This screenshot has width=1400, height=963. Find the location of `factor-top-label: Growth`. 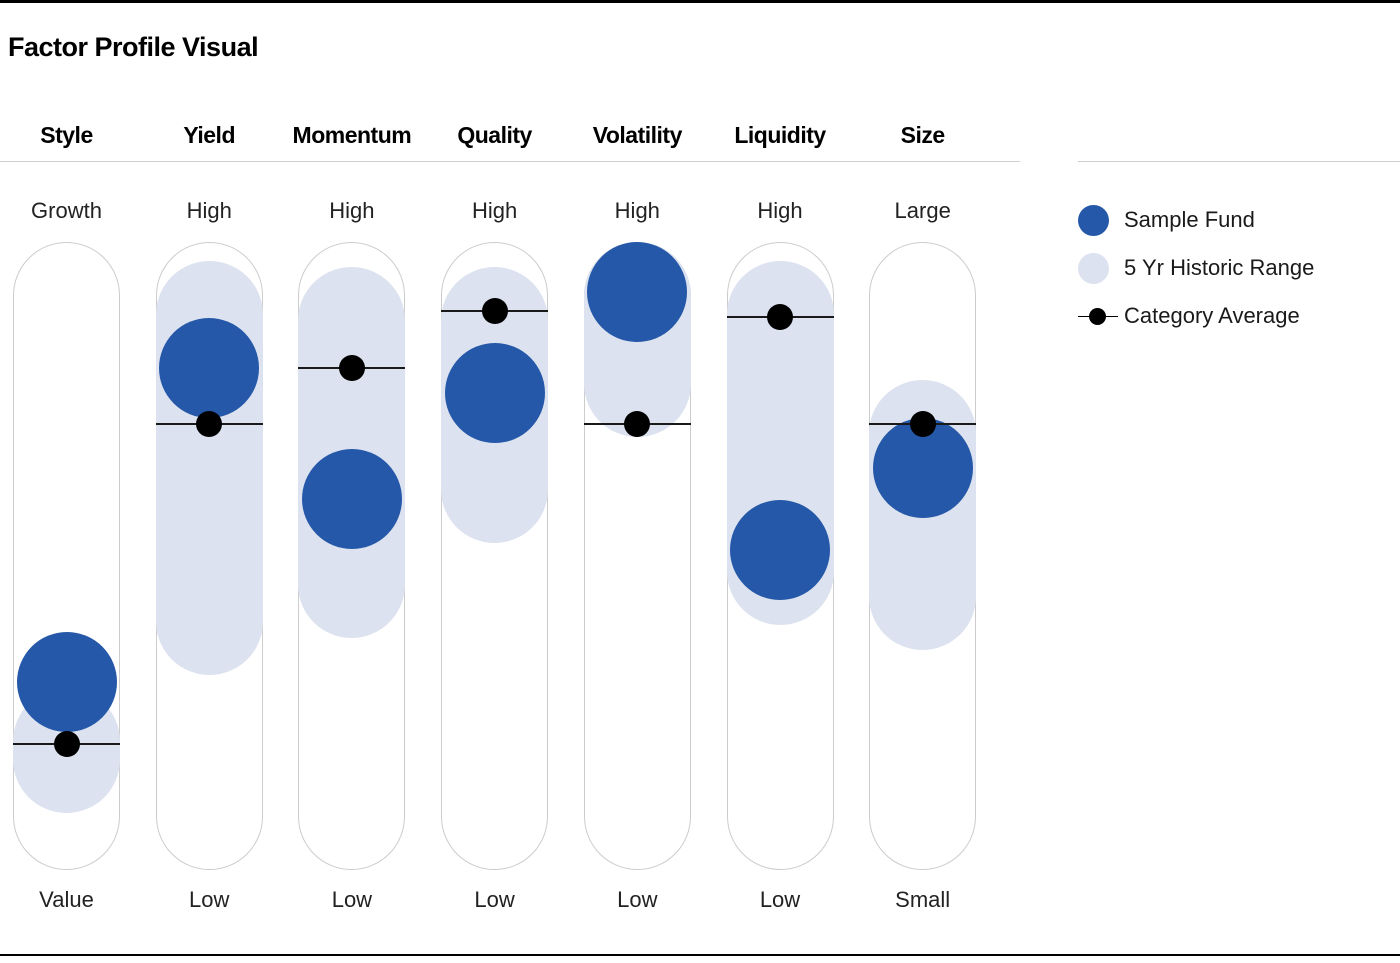

factor-top-label: Growth is located at coordinates (66, 210).